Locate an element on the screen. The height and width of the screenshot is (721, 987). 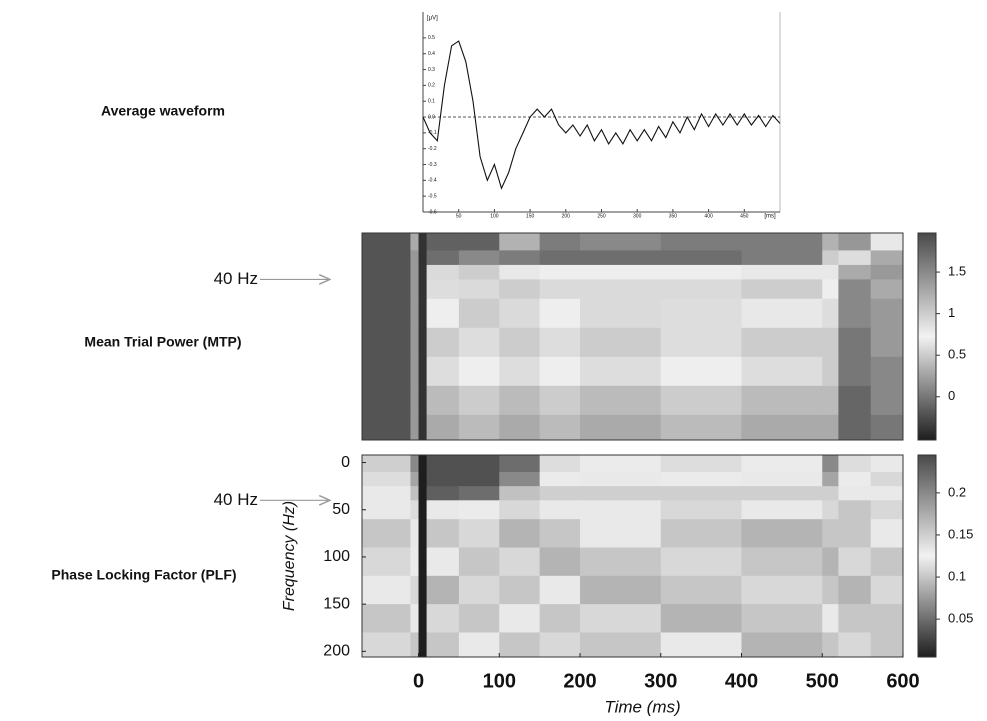
y-tick-label: 0.0 is located at coordinates (431, 117).